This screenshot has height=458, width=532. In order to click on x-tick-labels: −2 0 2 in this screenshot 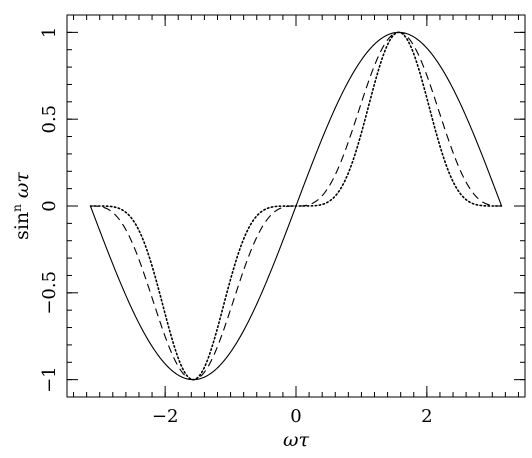, I will do `click(292, 416)`.